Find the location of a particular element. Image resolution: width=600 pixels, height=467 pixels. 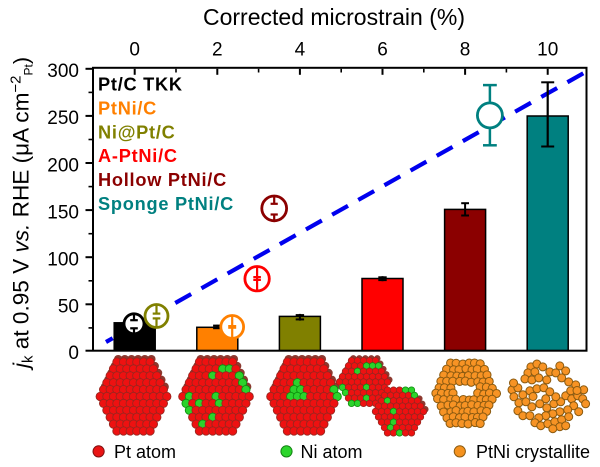

svg-text: 10 is located at coordinates (547, 50).